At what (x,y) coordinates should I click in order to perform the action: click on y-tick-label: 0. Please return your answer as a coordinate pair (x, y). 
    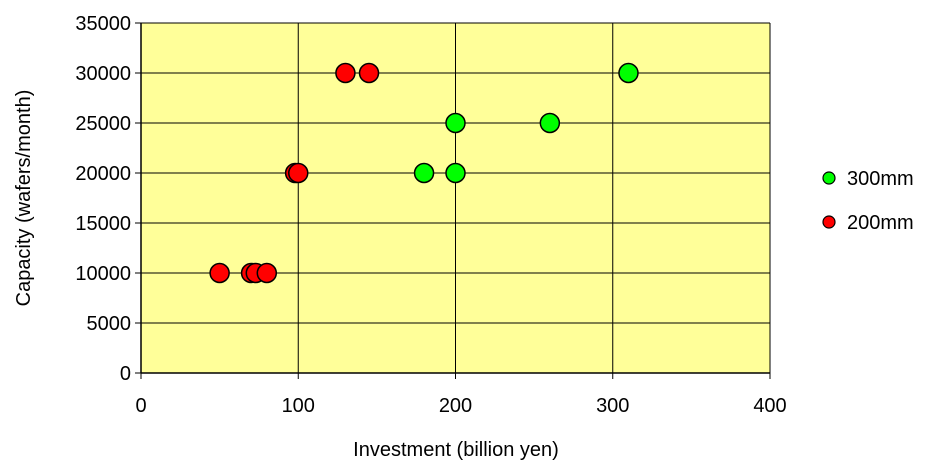
    Looking at the image, I should click on (125, 374).